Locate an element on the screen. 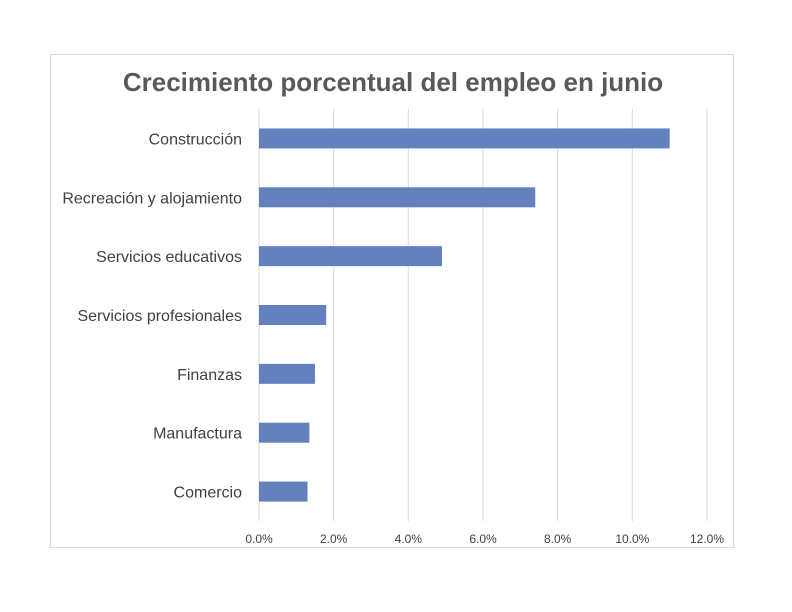 The width and height of the screenshot is (792, 612). category-label: Comercio is located at coordinates (208, 493).